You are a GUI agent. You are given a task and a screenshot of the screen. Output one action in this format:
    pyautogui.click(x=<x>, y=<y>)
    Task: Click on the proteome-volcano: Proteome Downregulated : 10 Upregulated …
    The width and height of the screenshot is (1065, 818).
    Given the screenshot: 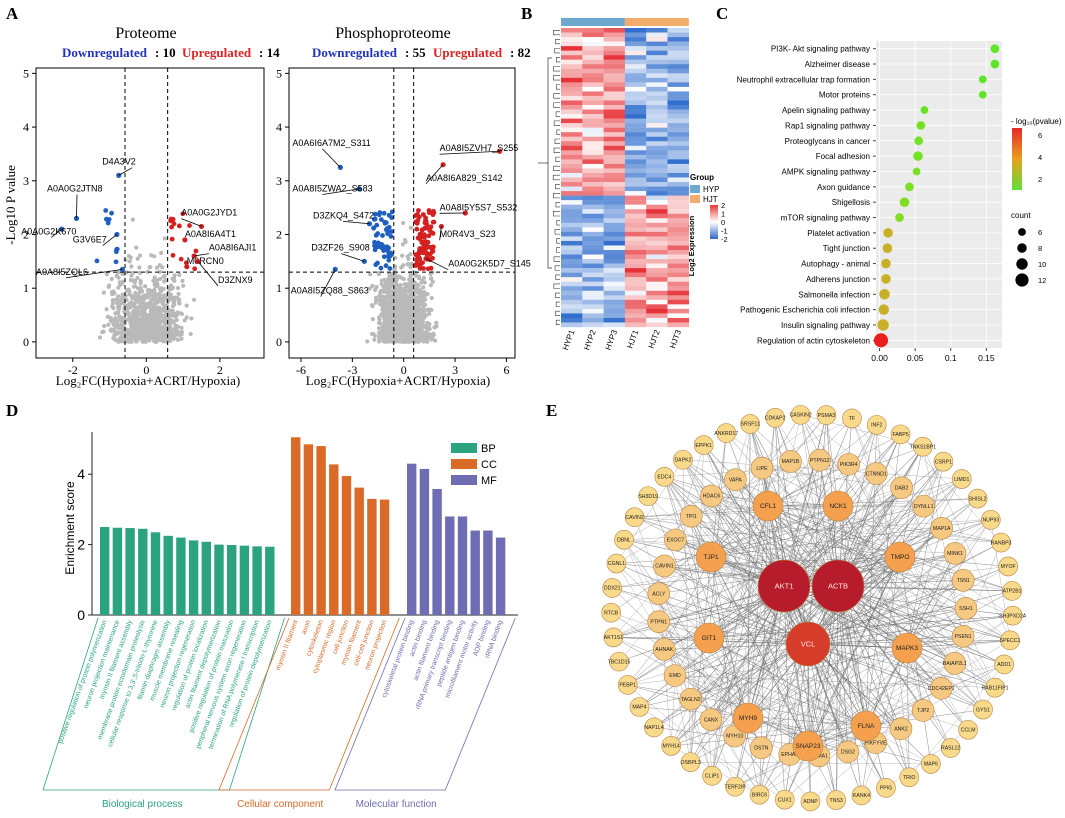 What is the action you would take?
    pyautogui.click(x=141, y=206)
    